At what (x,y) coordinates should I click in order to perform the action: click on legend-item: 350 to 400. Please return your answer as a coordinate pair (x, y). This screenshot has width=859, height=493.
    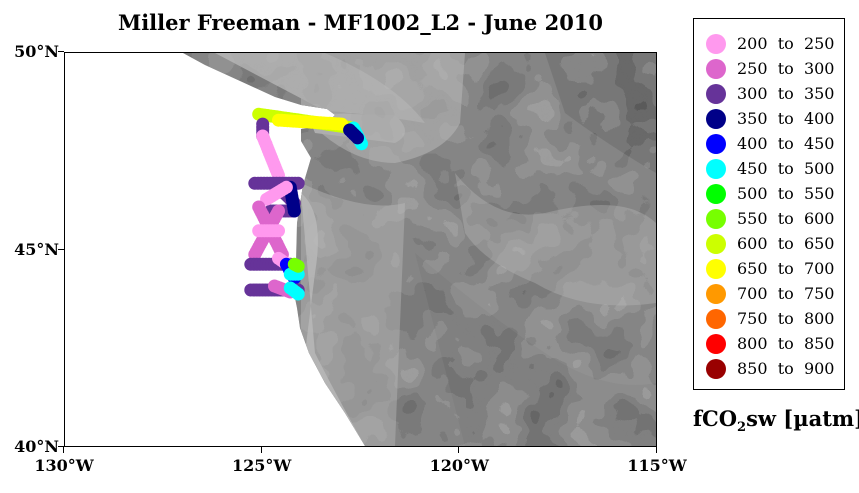
    Looking at the image, I should click on (769, 118).